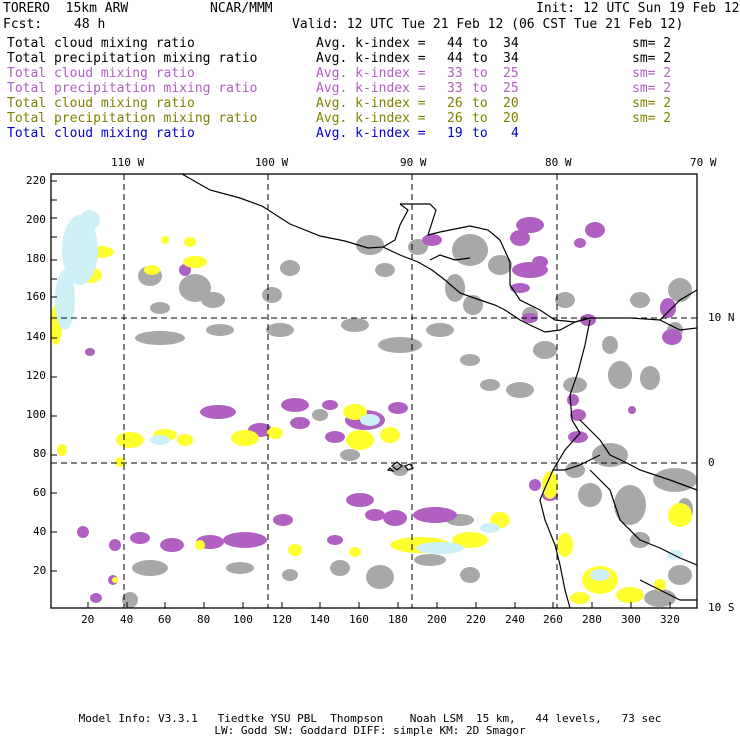  What do you see at coordinates (243, 619) in the screenshot?
I see `x-tick-label: 100` at bounding box center [243, 619].